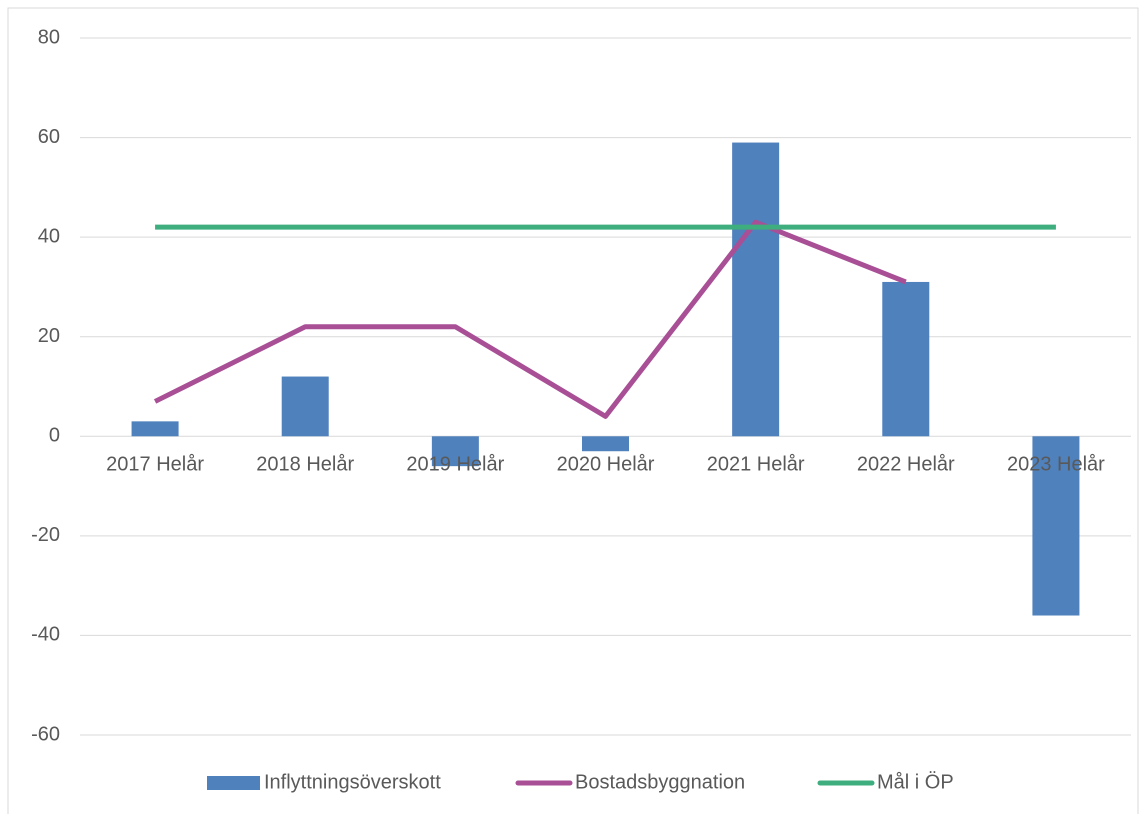 The width and height of the screenshot is (1148, 814). What do you see at coordinates (305, 464) in the screenshot?
I see `x-tick-label: 2018 Helår` at bounding box center [305, 464].